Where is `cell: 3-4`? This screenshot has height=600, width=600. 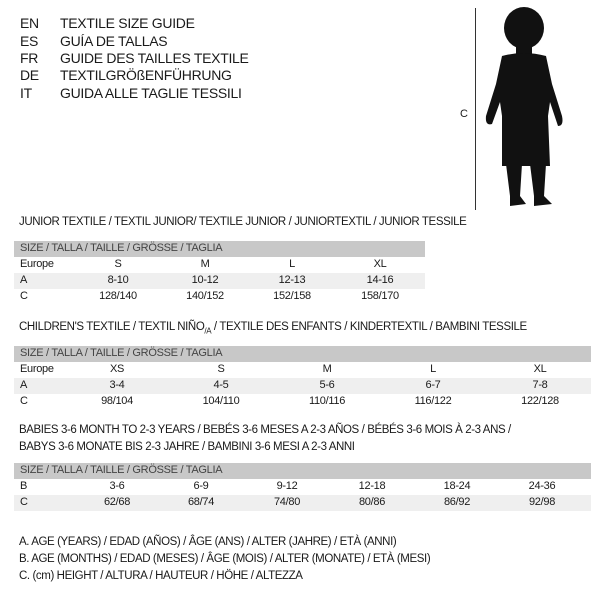
cell: 3-4 is located at coordinates (117, 385).